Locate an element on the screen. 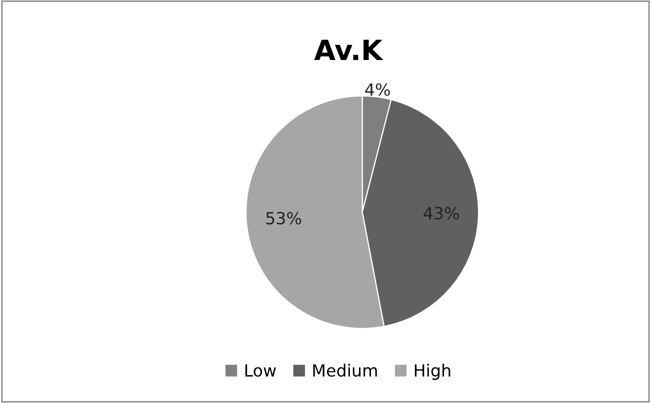 This screenshot has height=403, width=651. legend-label: High is located at coordinates (432, 372).